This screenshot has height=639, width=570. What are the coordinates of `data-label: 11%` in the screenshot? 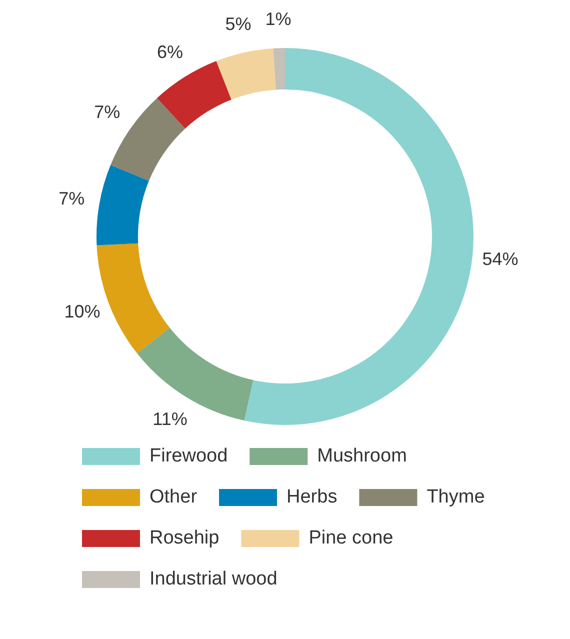 It's located at (170, 418).